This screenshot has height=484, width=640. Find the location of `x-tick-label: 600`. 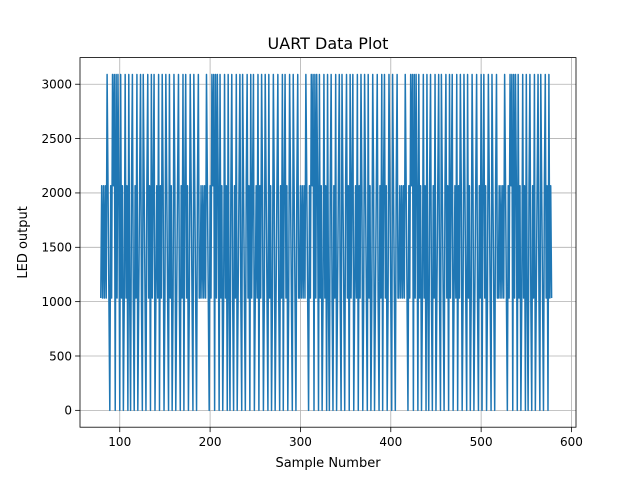

x-tick-label: 600 is located at coordinates (571, 442).